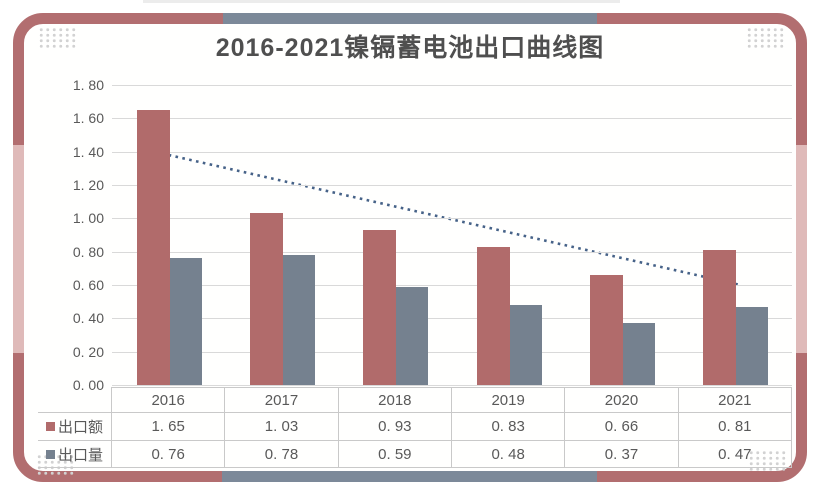 The image size is (820, 497). What do you see at coordinates (509, 400) in the screenshot?
I see `table-header-2019: 2019` at bounding box center [509, 400].